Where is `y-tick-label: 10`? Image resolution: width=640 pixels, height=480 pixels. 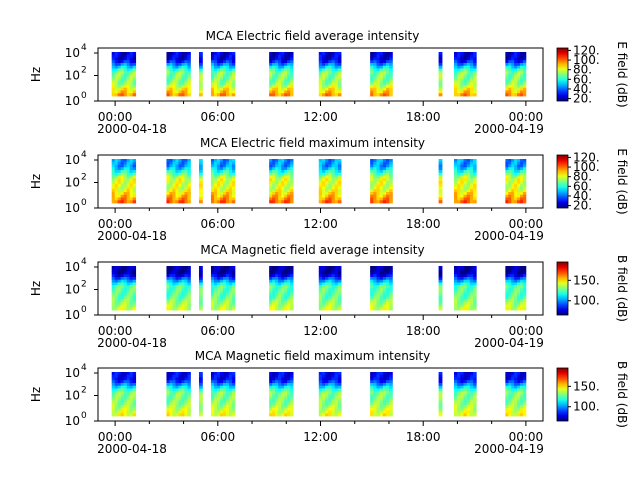
y-tick-label: 10 is located at coordinates (72, 290).